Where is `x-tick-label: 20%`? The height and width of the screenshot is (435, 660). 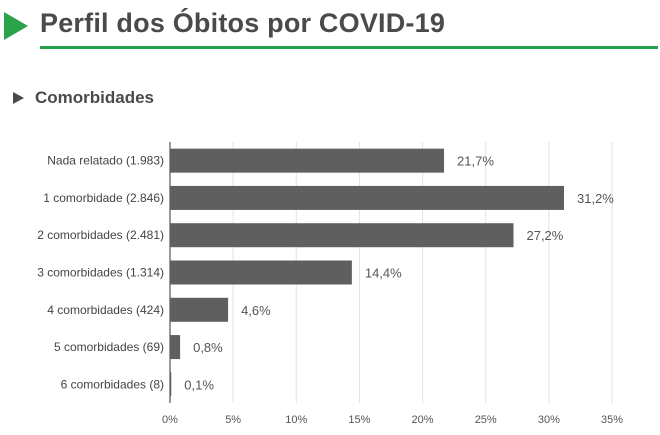
x-tick-label: 20% is located at coordinates (423, 420).